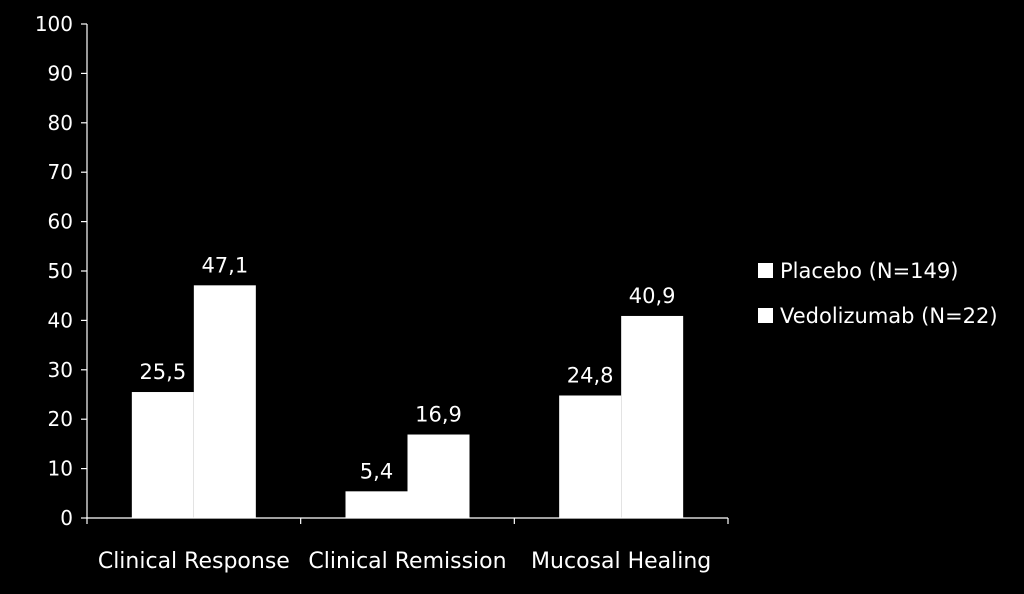 The width and height of the screenshot is (1024, 594). I want to click on x-category-label: Clinical Response, so click(194, 561).